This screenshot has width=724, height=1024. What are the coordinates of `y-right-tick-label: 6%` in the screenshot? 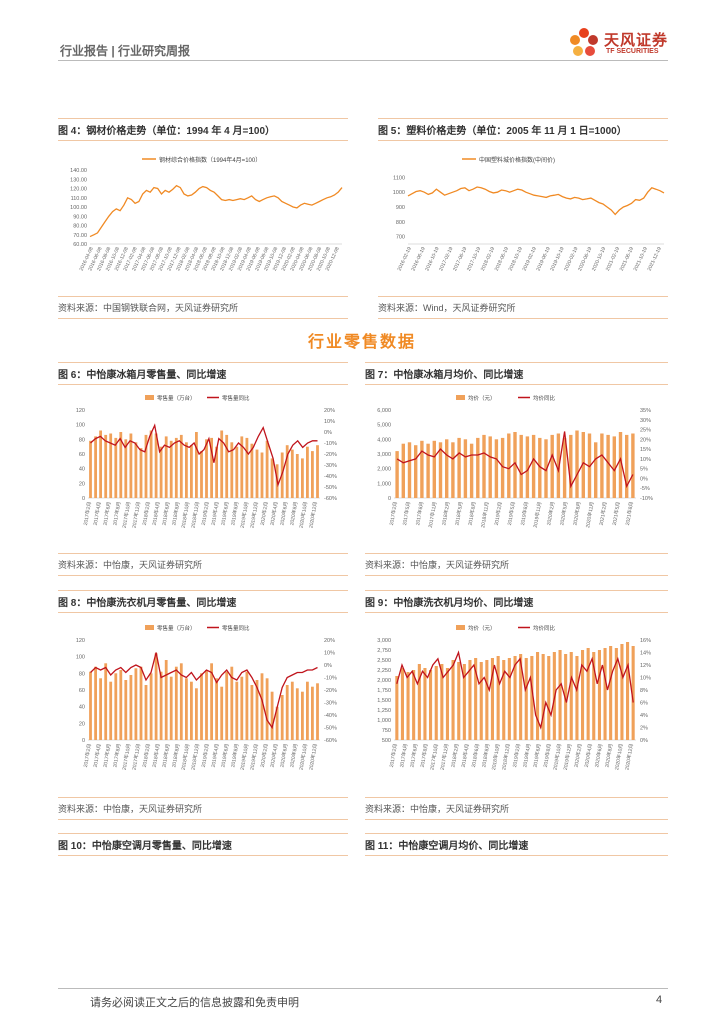 It's located at (644, 704).